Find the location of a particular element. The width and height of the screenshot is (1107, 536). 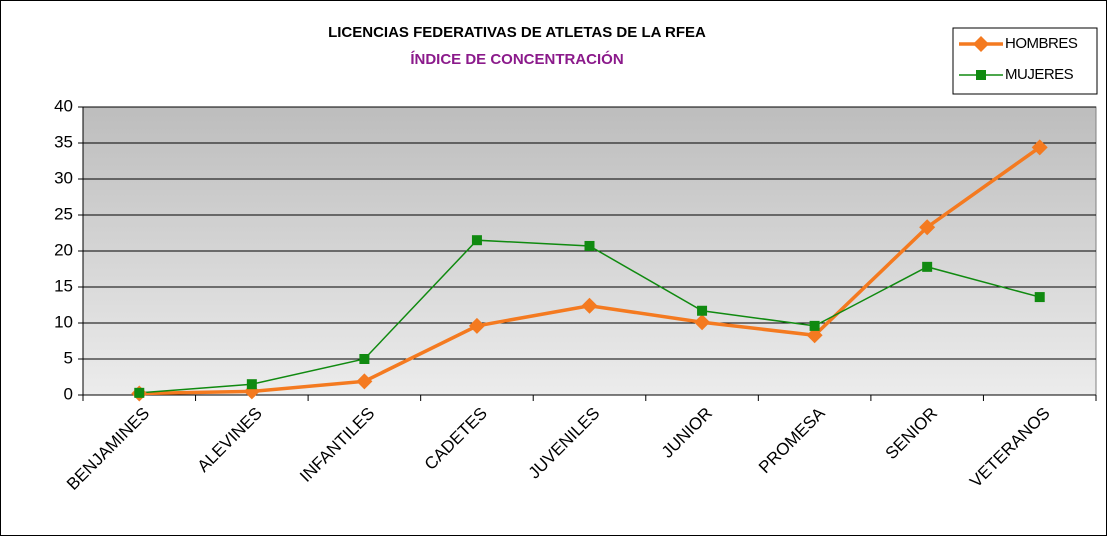

y-tick-label: 30 is located at coordinates (63, 177).